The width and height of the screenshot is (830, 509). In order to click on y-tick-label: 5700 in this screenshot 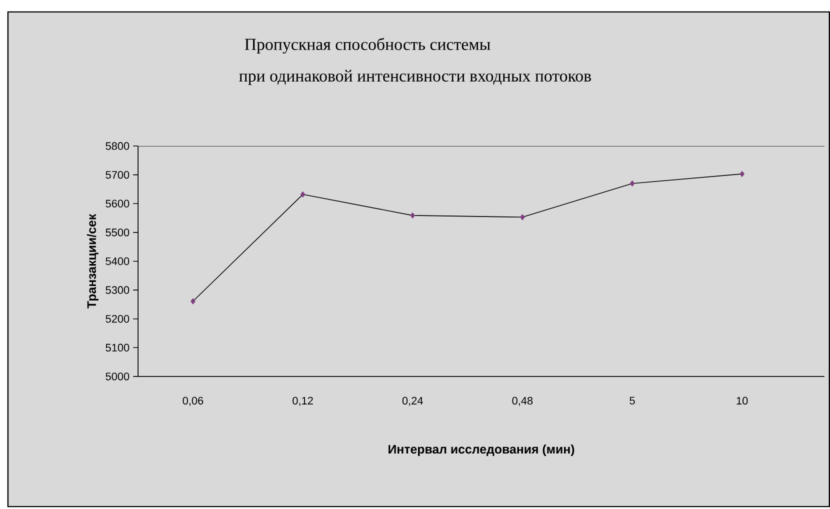, I will do `click(118, 175)`.